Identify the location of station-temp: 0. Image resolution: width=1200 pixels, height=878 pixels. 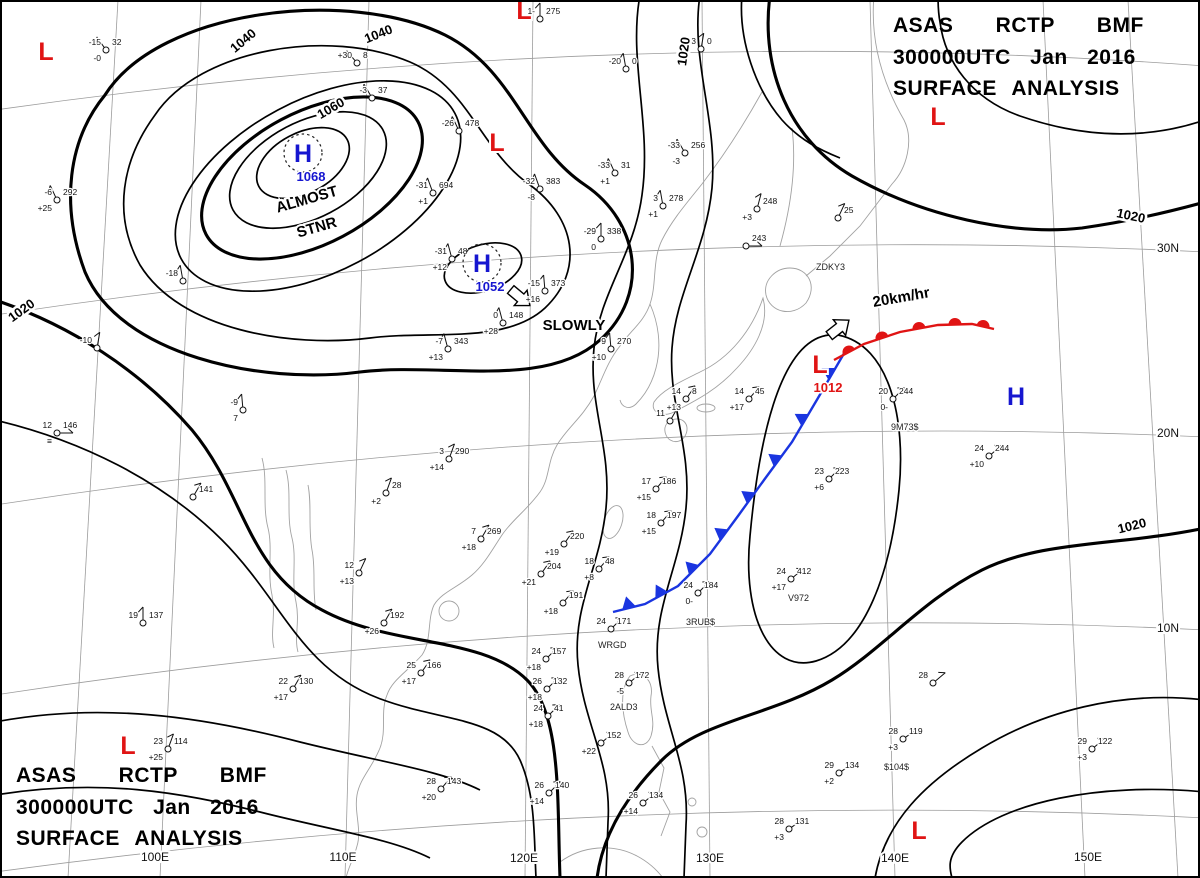
(495, 315).